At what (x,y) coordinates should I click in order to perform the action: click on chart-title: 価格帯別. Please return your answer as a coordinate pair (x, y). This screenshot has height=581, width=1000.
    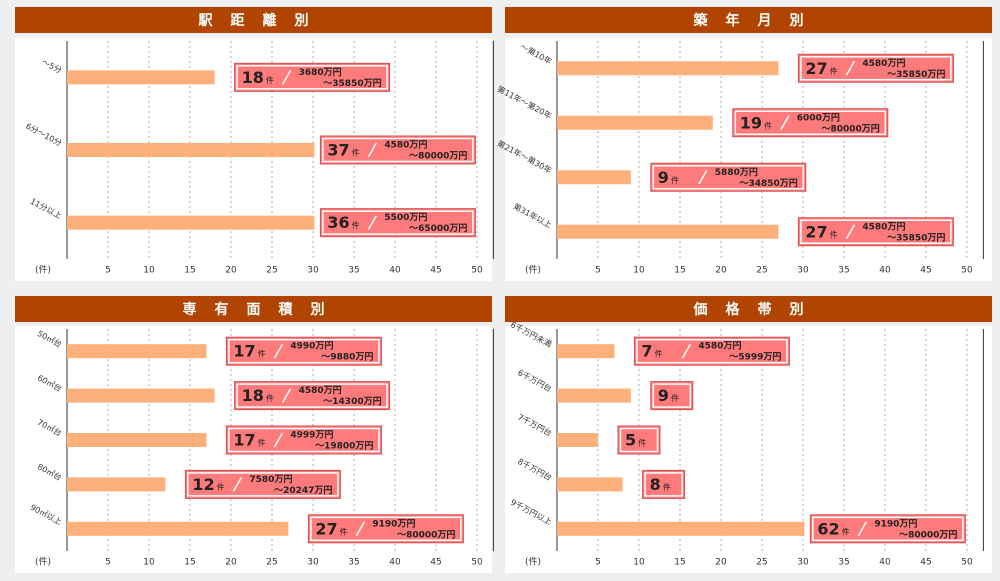
    Looking at the image, I should click on (757, 309).